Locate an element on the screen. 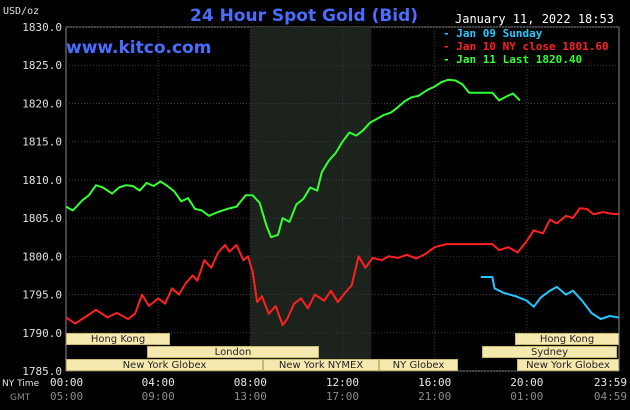 The width and height of the screenshot is (630, 410). legend-label: Jan 09 Sunday is located at coordinates (499, 33).